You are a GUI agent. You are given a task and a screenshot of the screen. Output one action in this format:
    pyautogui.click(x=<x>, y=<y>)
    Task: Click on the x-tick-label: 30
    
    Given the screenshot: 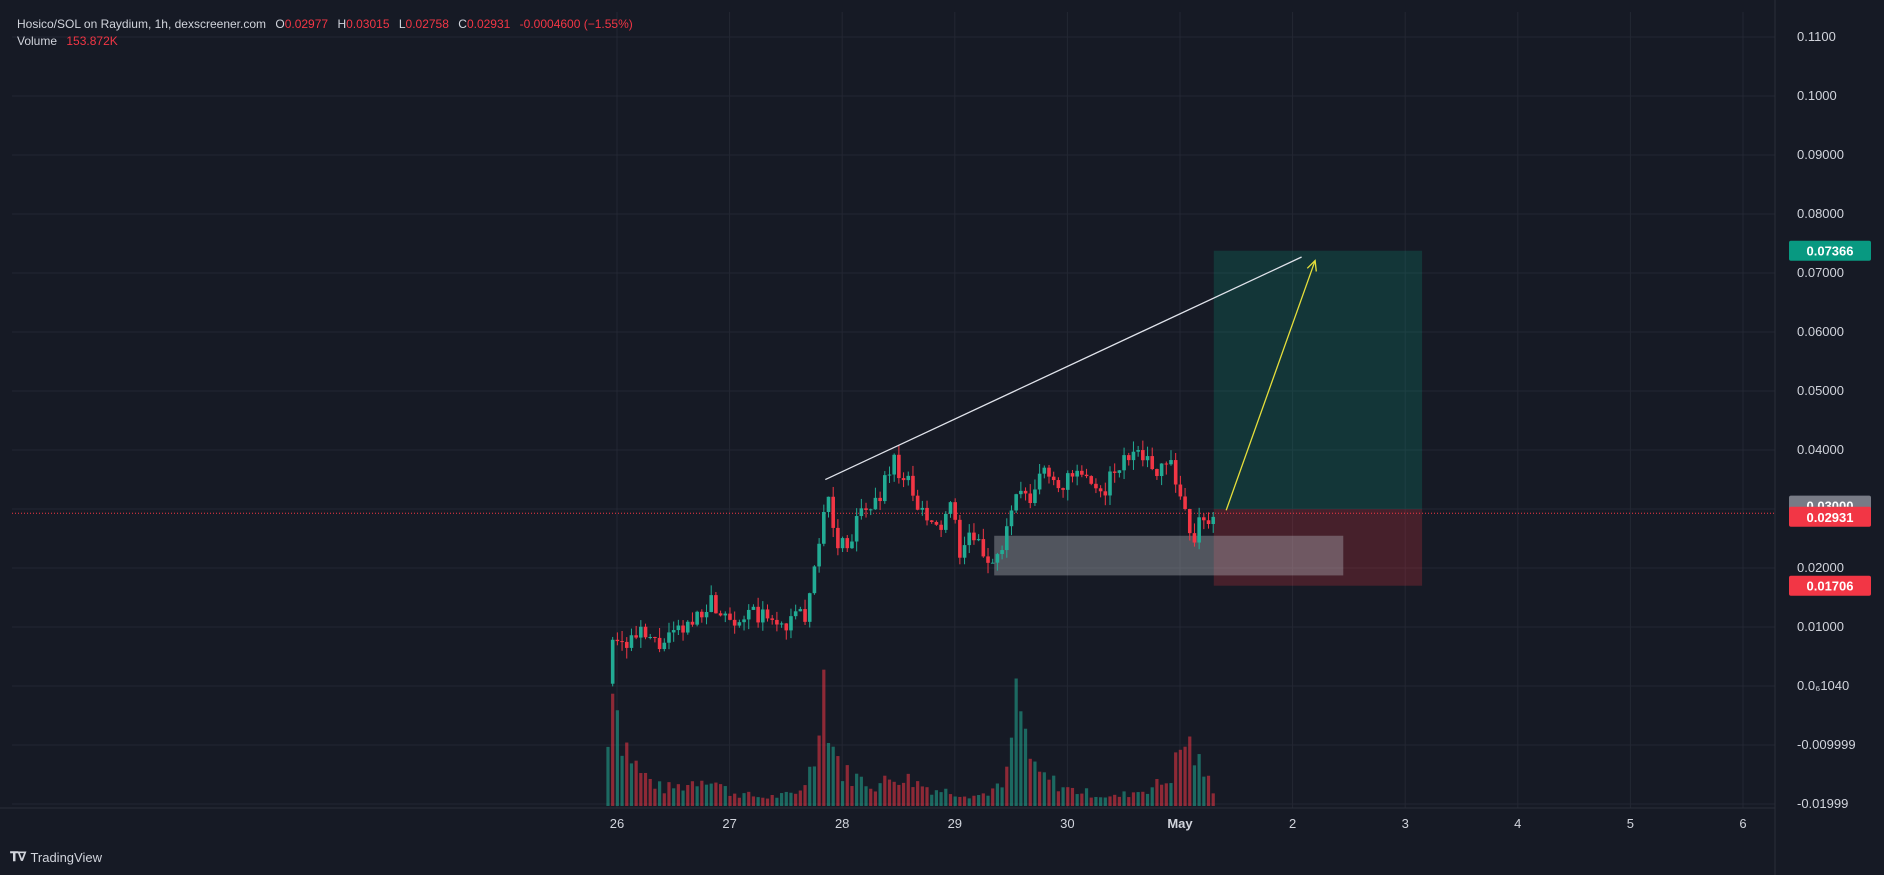 What is the action you would take?
    pyautogui.click(x=1067, y=823)
    